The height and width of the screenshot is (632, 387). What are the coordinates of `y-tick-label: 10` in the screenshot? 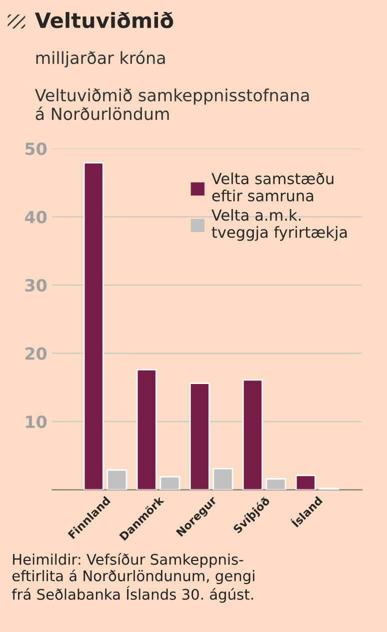 It's located at (36, 422).